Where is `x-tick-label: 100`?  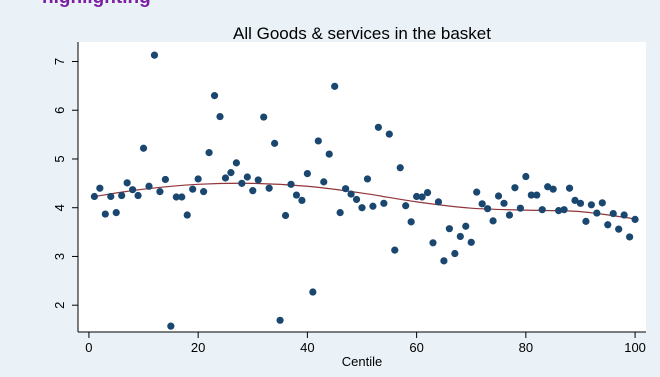 x-tick-label: 100 is located at coordinates (635, 347).